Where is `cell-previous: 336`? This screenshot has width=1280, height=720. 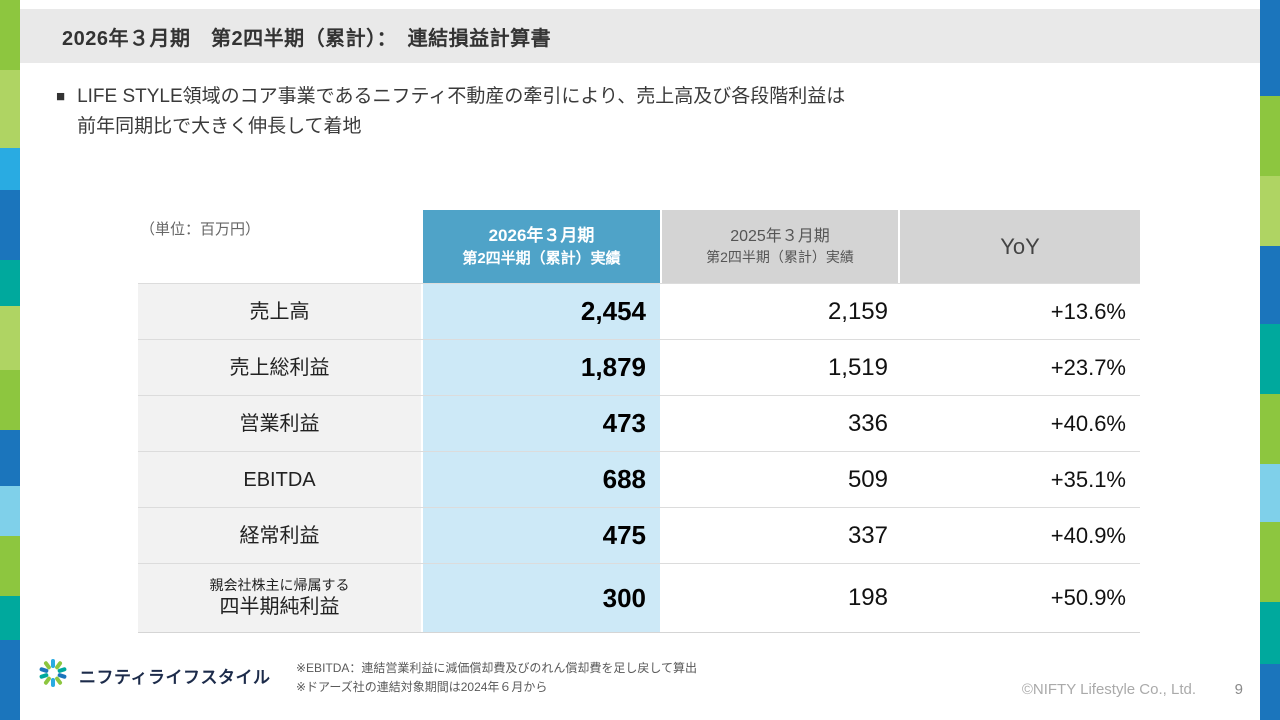
cell-previous: 336 is located at coordinates (867, 423).